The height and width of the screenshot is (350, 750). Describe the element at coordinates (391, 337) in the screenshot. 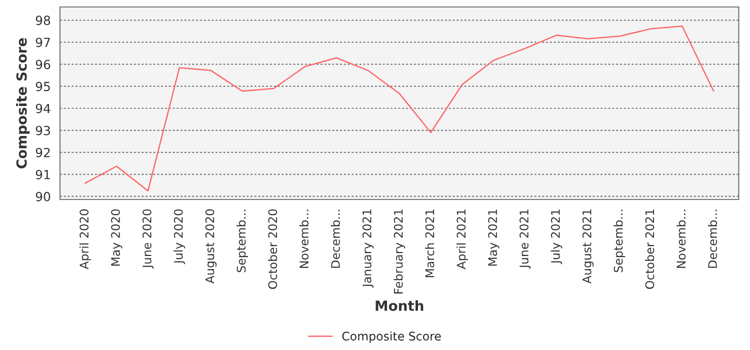

I see `legend-label: Composite Score` at that location.